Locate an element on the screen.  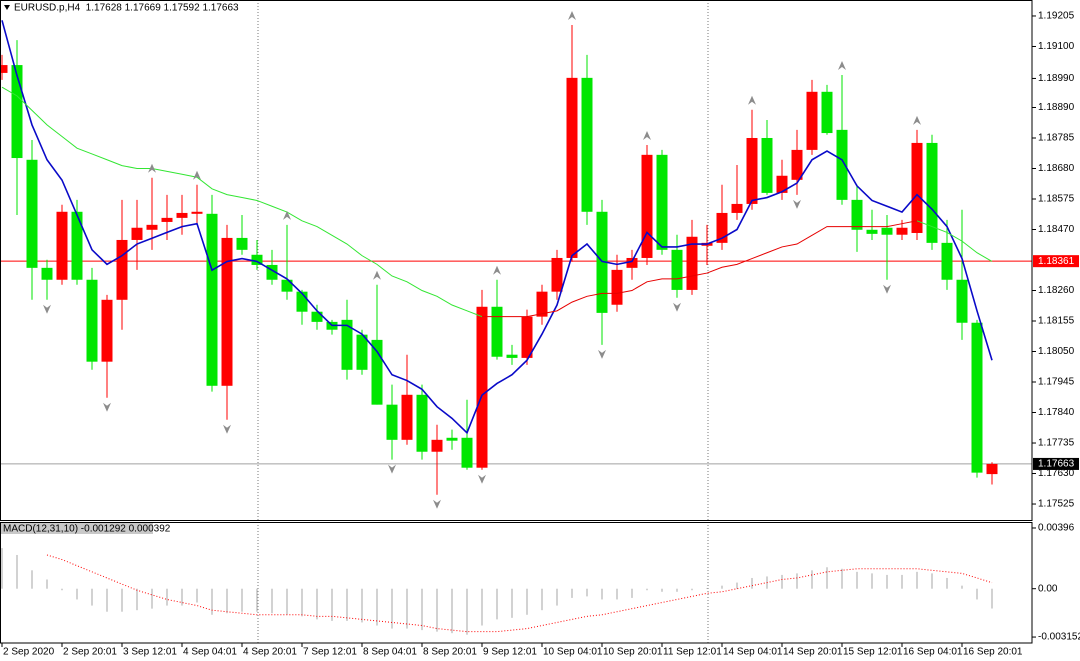
y-tick-label: 1.19100 is located at coordinates (1056, 46).